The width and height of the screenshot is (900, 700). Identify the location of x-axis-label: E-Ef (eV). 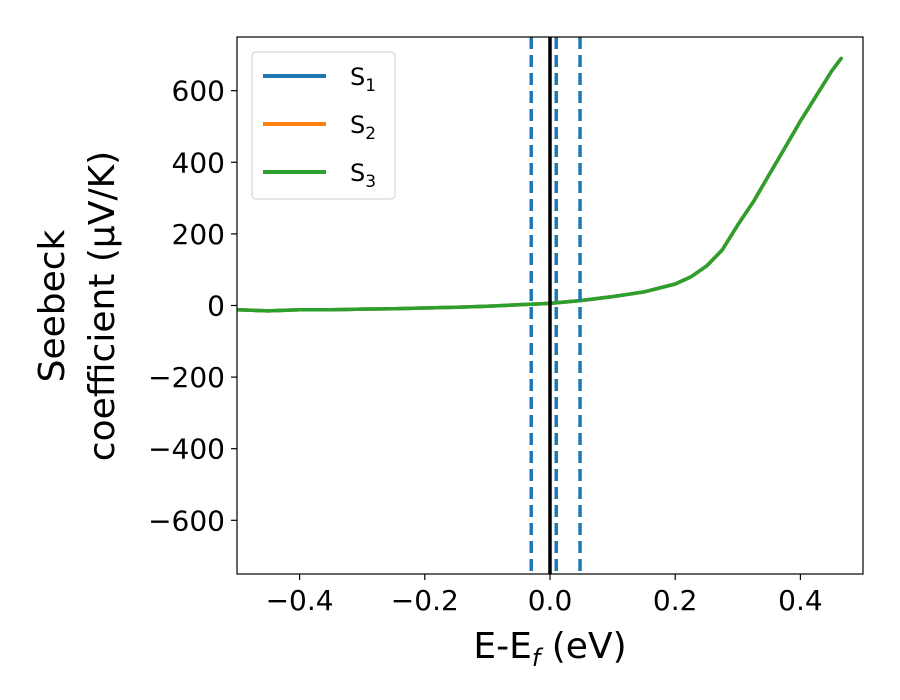
(549, 649).